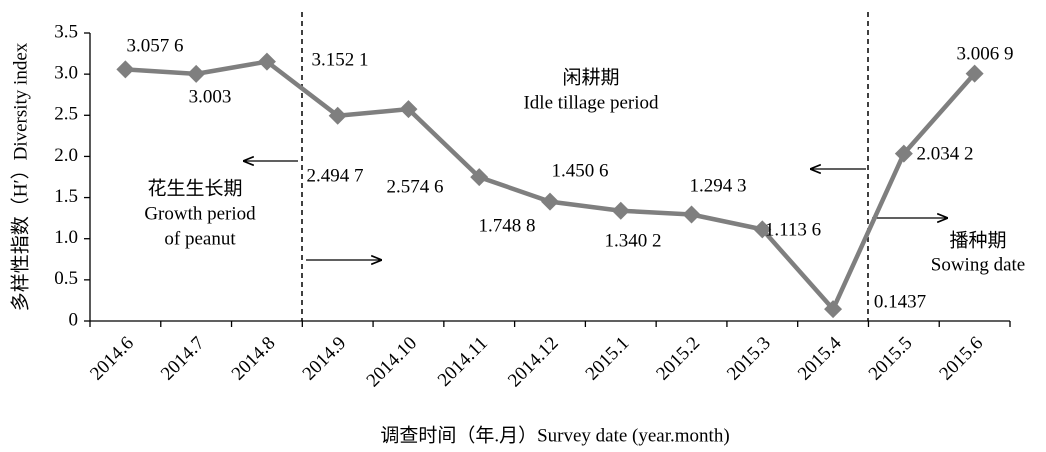  I want to click on y-tick-label: 1.0, so click(66, 237).